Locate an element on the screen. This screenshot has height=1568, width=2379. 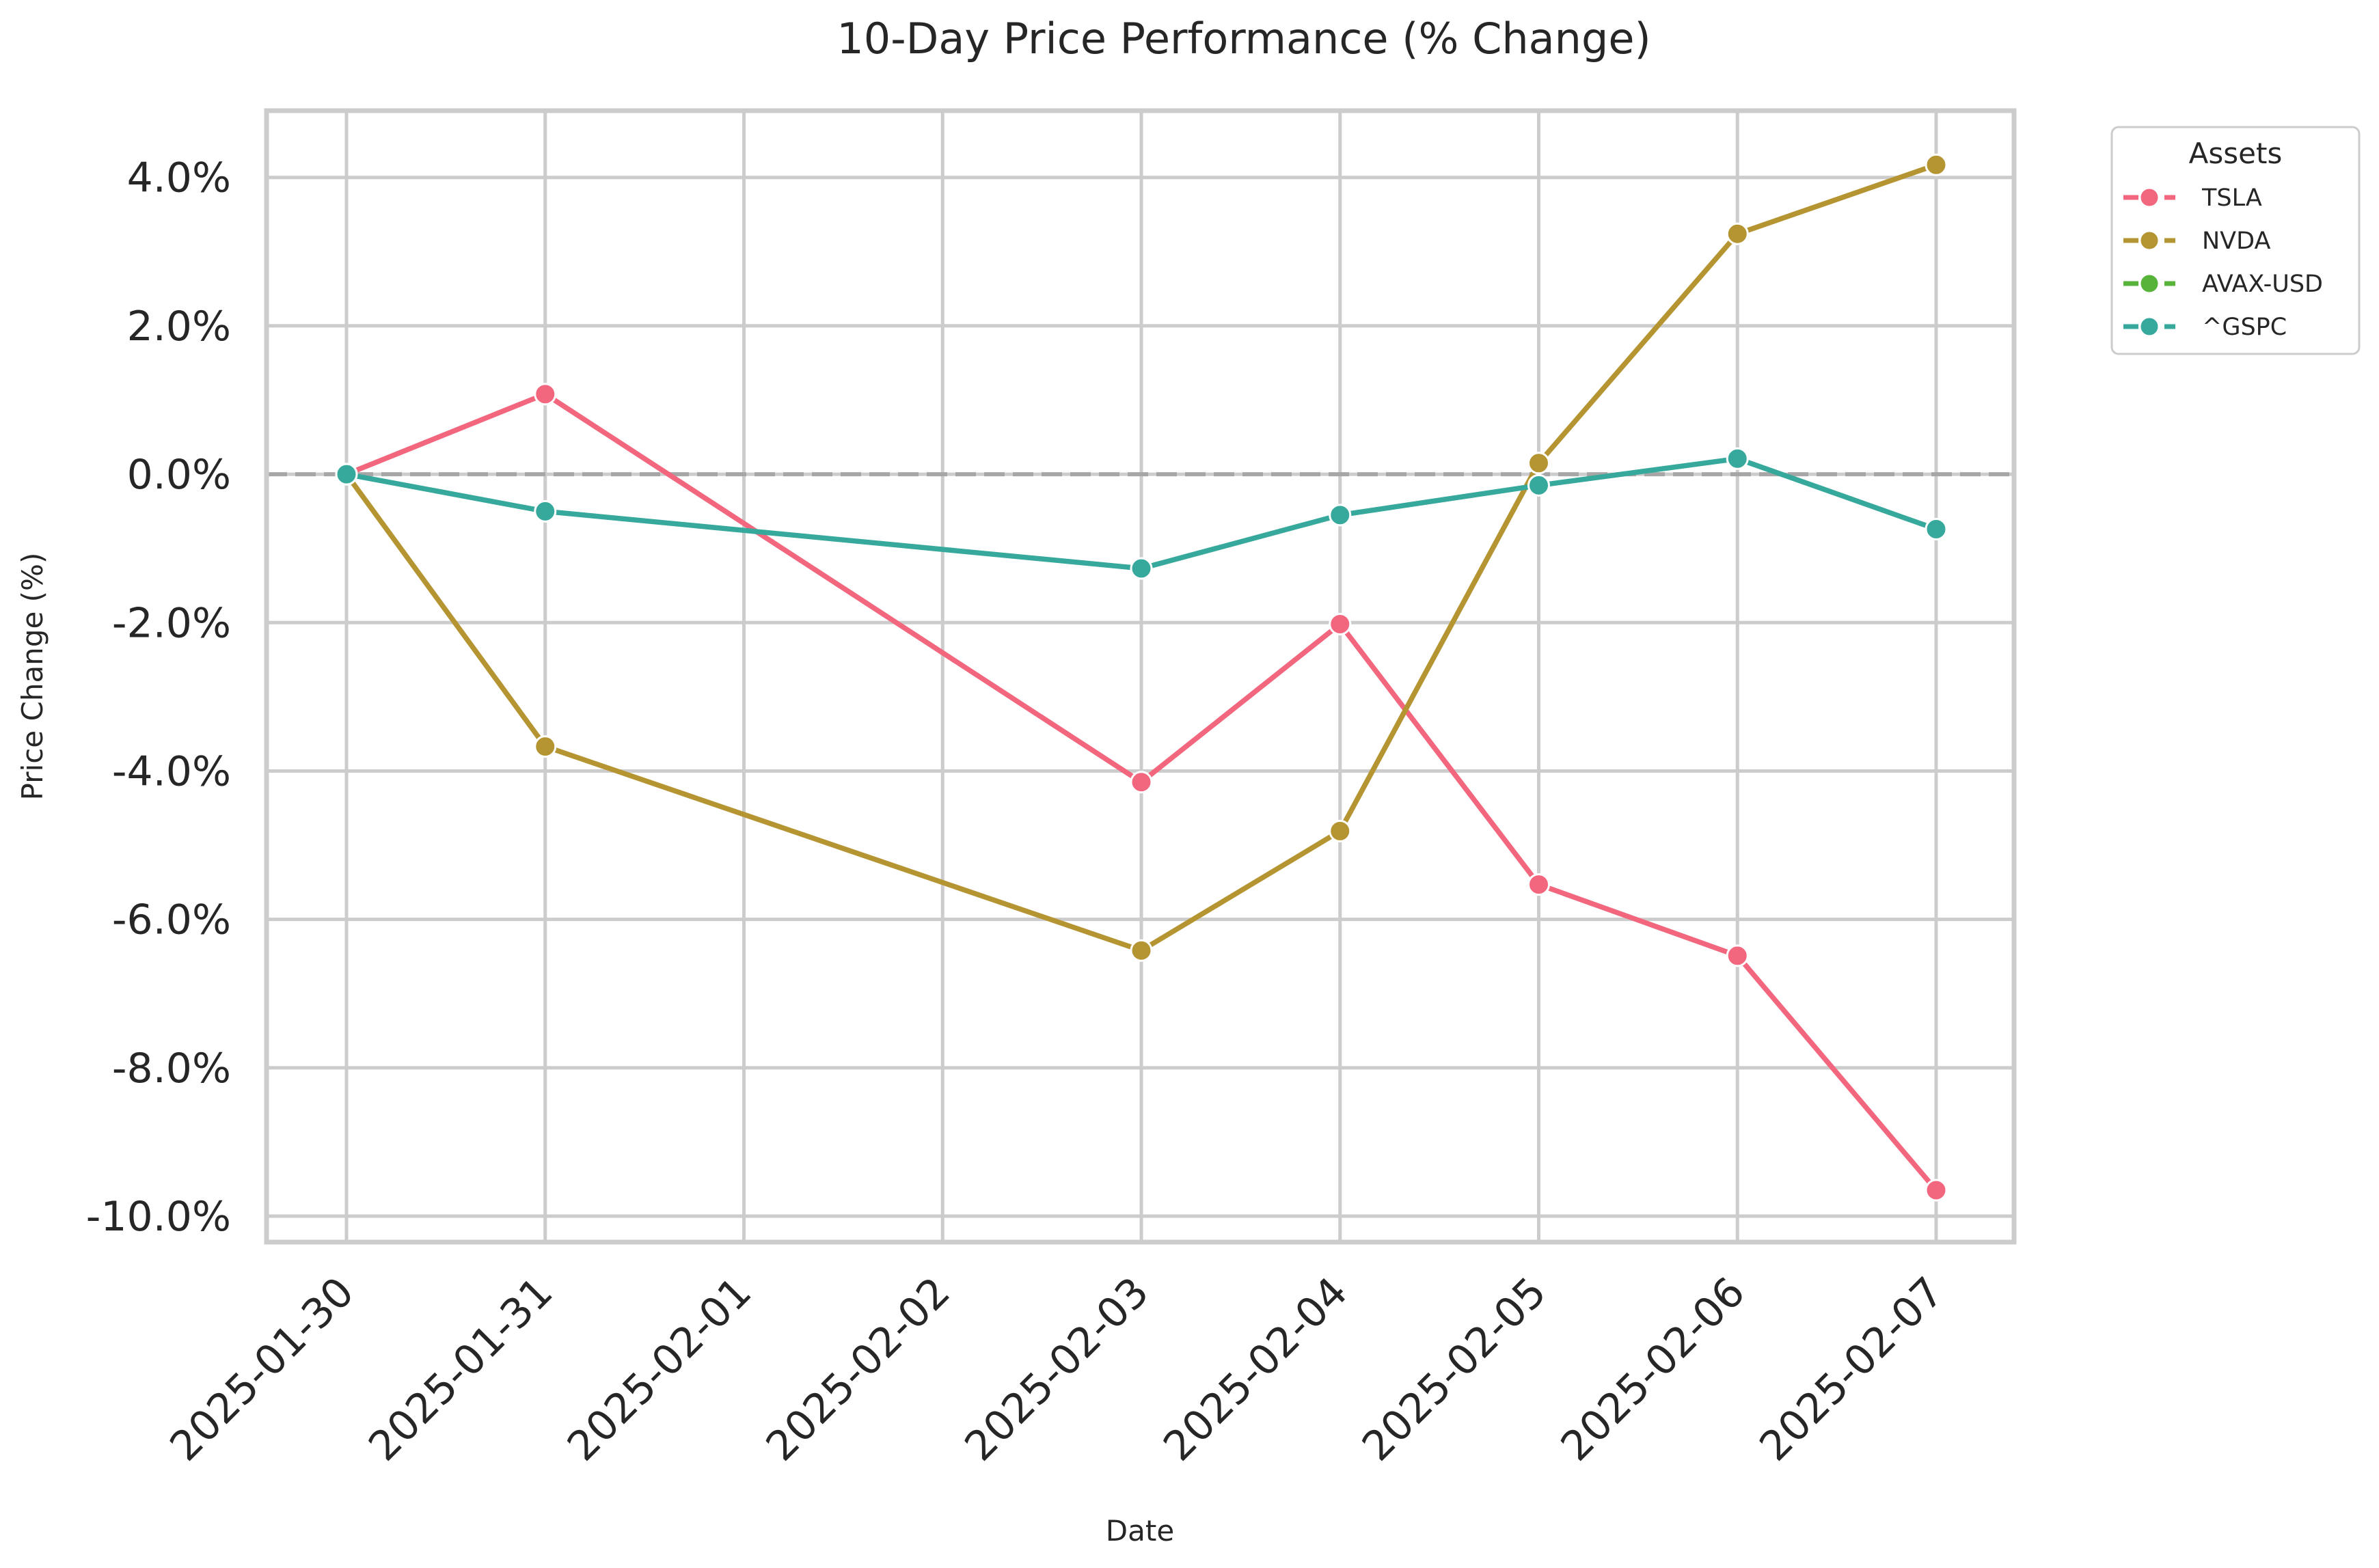
y-tick-label: -8.0% is located at coordinates (172, 1069).